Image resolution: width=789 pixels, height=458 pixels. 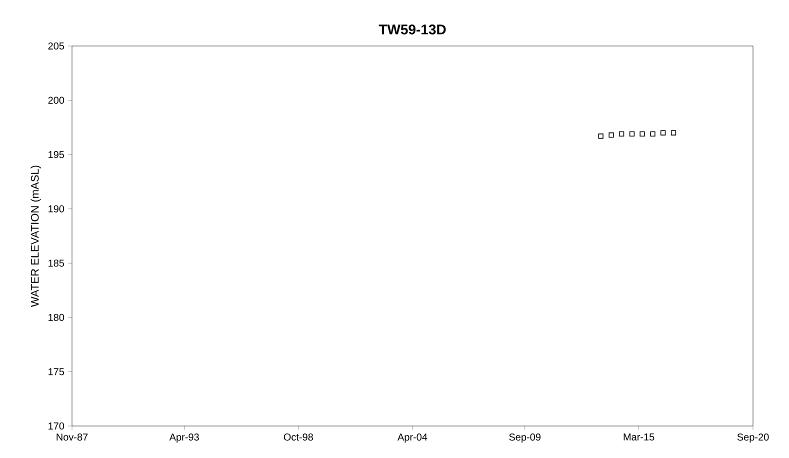 What do you see at coordinates (35, 236) in the screenshot?
I see `y-axis-title: WATER ELEVATION (mASL)` at bounding box center [35, 236].